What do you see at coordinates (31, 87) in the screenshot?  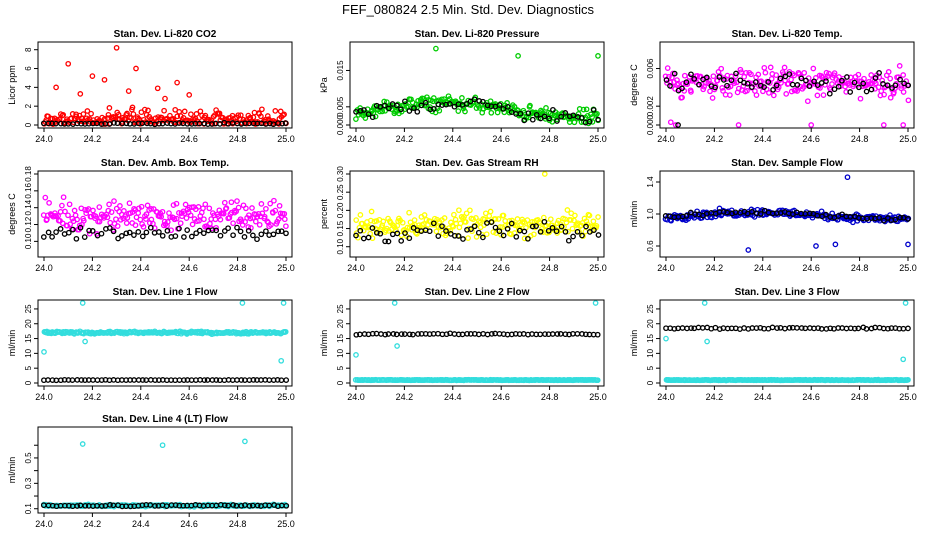 I see `y-axis: 0 2 4 6 8` at bounding box center [31, 87].